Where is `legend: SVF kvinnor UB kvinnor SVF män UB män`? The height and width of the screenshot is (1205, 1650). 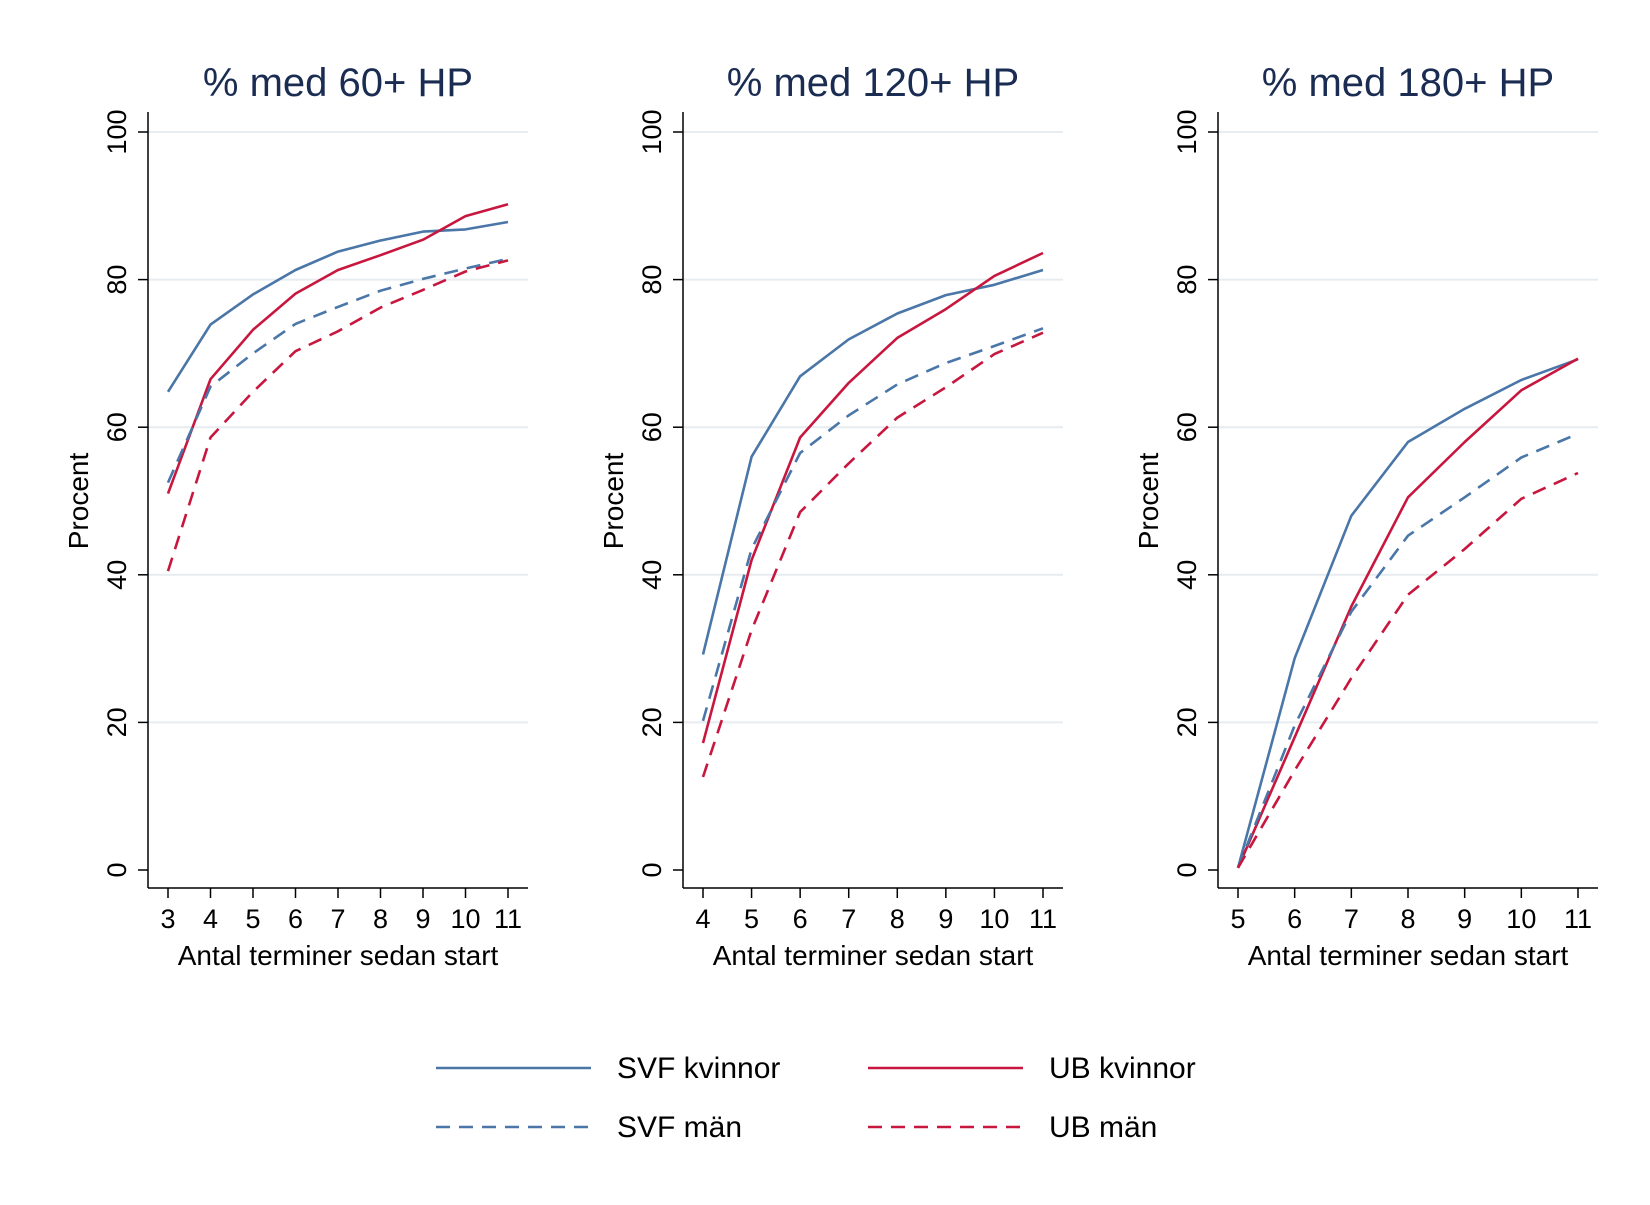 legend: SVF kvinnor UB kvinnor SVF män UB män is located at coordinates (816, 1098).